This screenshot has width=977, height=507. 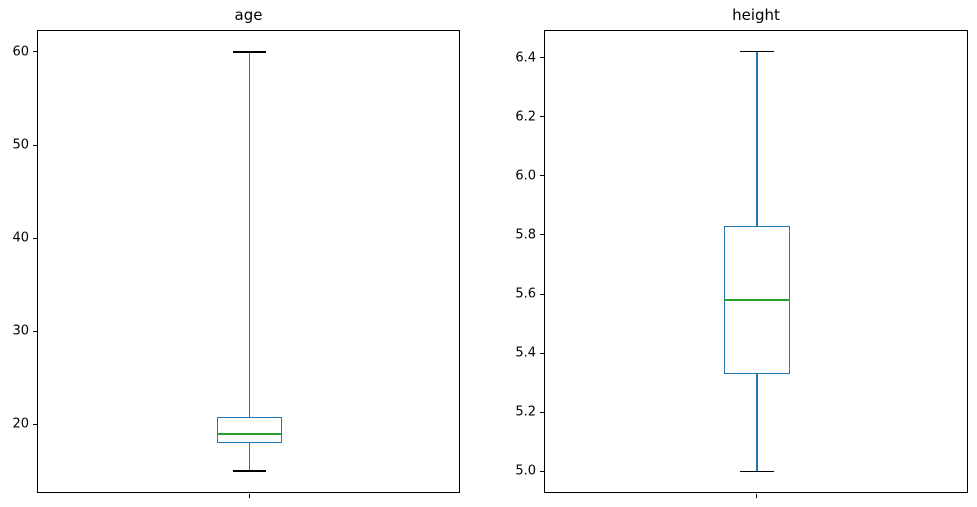 What do you see at coordinates (20, 331) in the screenshot?
I see `y-axis-tick-label: 30` at bounding box center [20, 331].